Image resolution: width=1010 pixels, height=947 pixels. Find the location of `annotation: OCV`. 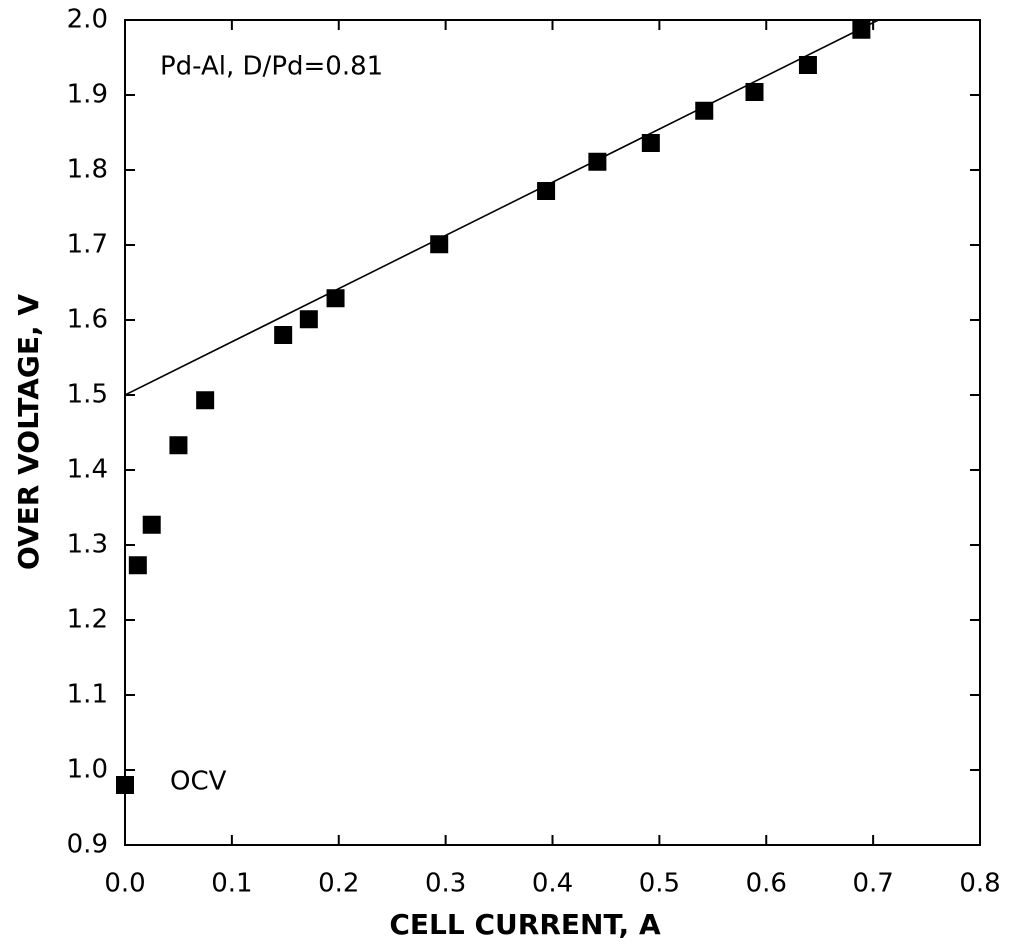

annotation: OCV is located at coordinates (198, 782).